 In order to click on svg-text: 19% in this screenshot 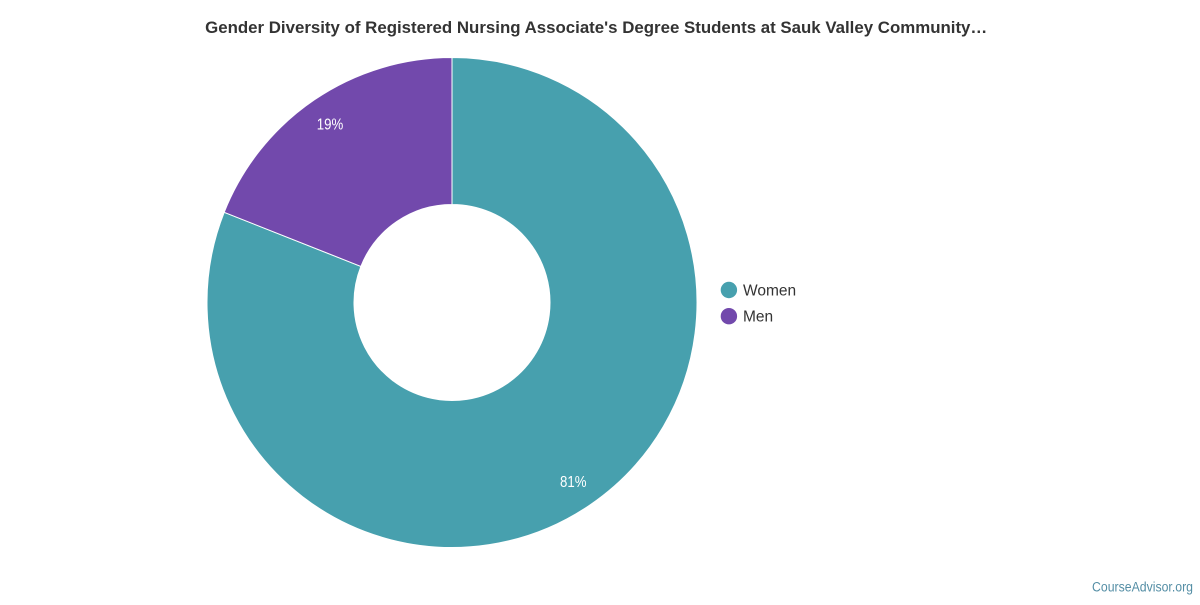, I will do `click(330, 125)`.